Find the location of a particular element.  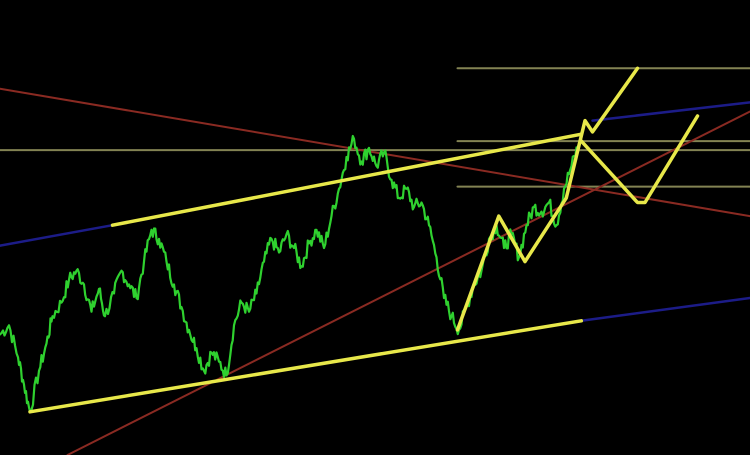

channel-lower-extension-line is located at coordinates (665, 309).